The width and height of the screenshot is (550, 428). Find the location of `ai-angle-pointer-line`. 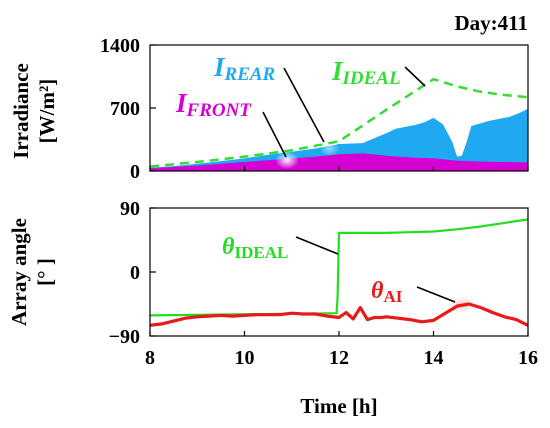

ai-angle-pointer-line is located at coordinates (436, 294).